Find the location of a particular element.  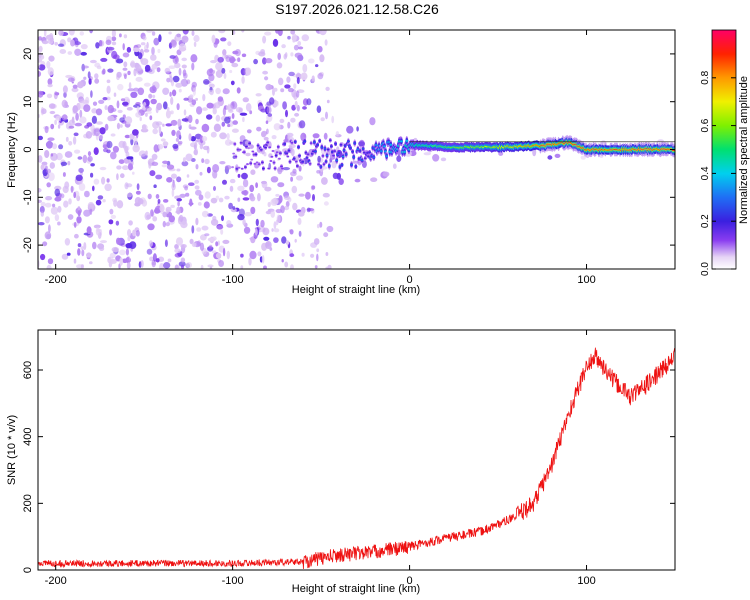

y-tick-label: 600 is located at coordinates (28, 370).